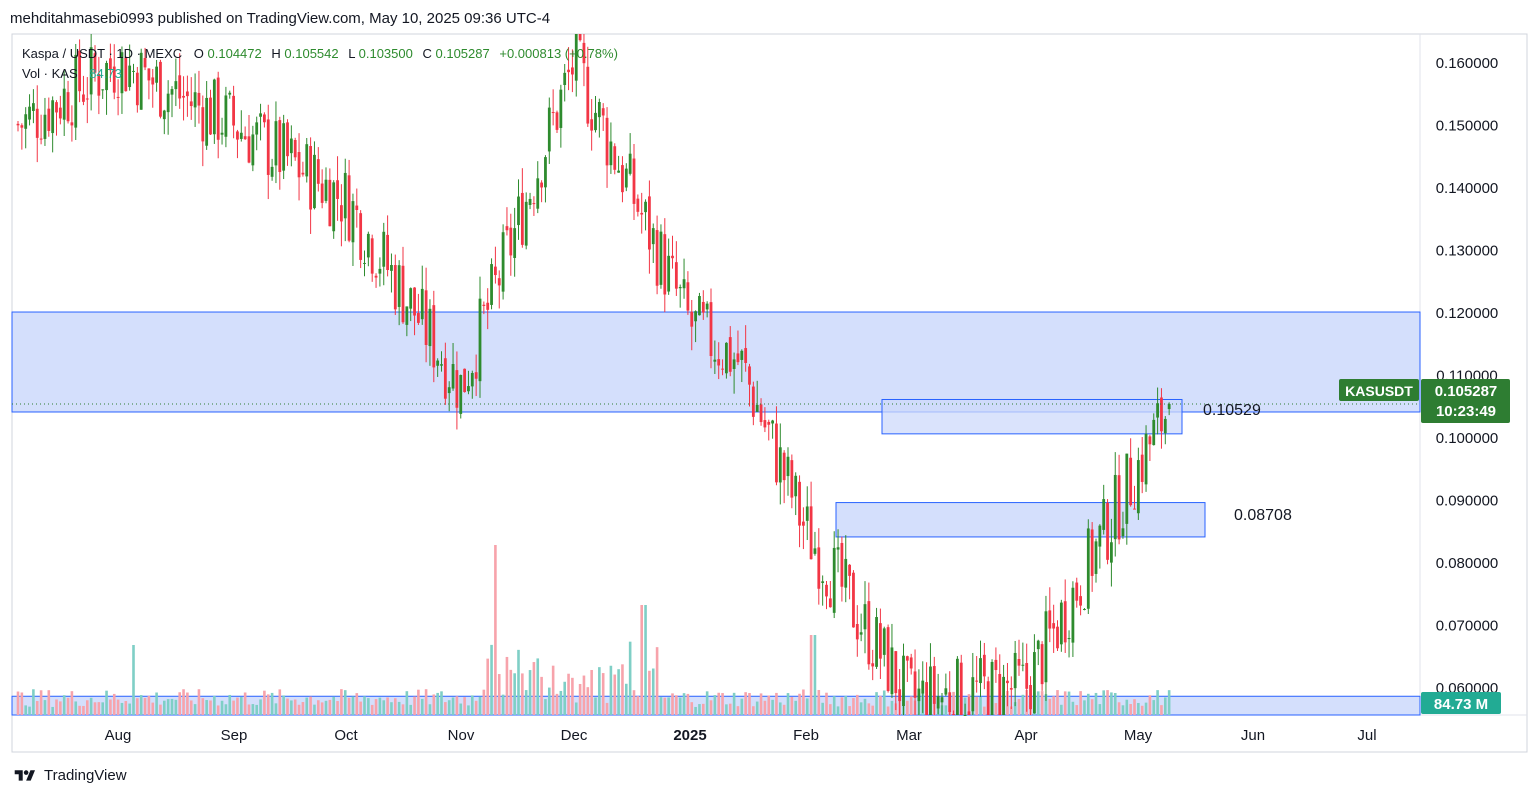  What do you see at coordinates (346, 735) in the screenshot?
I see `x-tick-label: Oct` at bounding box center [346, 735].